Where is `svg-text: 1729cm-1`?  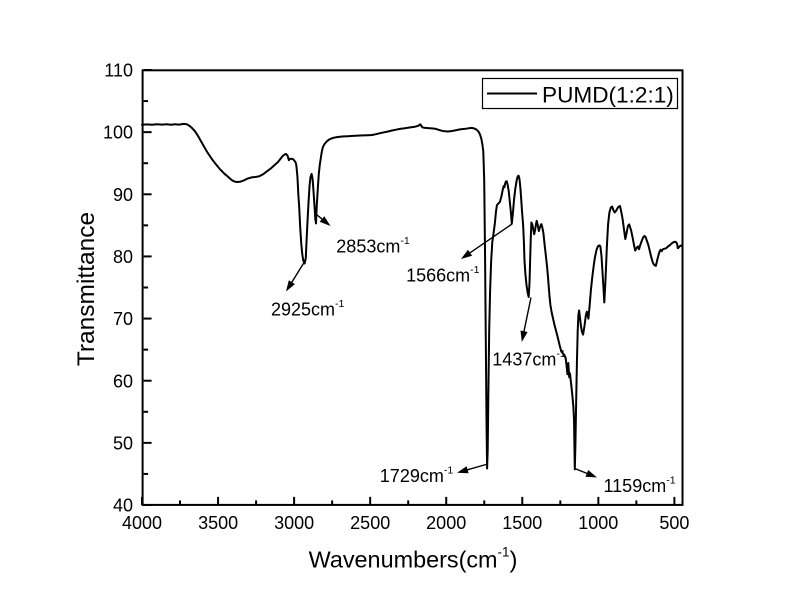 svg-text: 1729cm-1 is located at coordinates (417, 475).